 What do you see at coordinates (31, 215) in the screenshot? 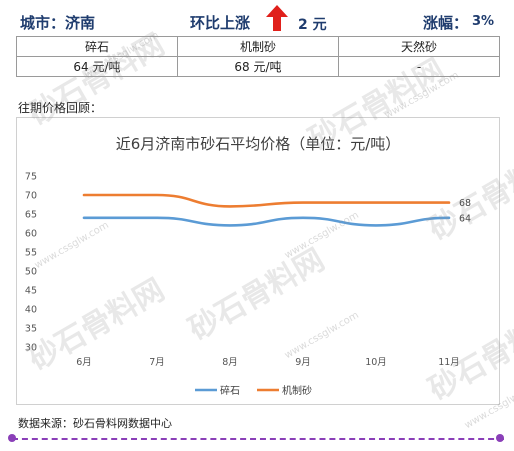
I see `y-tick-label: 65` at bounding box center [31, 215].